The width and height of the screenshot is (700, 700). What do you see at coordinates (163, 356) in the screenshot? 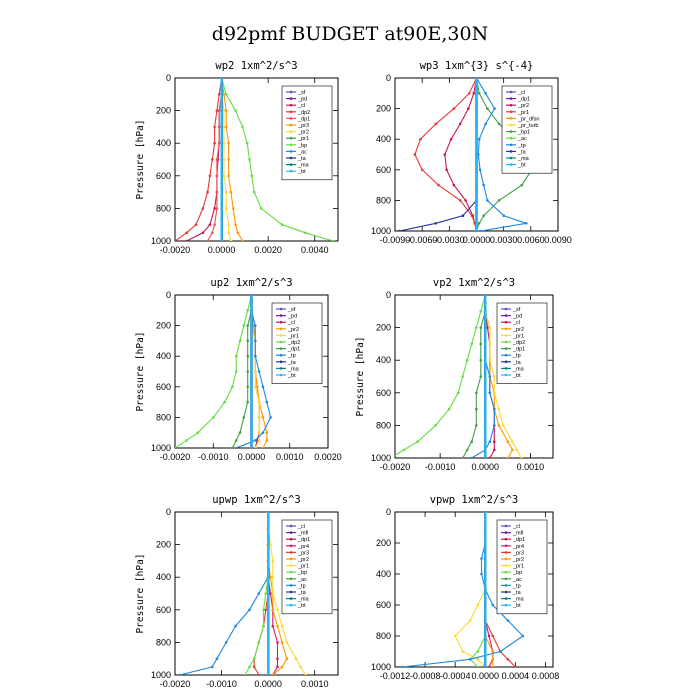
I see `y-tick-label: 400` at bounding box center [163, 356].